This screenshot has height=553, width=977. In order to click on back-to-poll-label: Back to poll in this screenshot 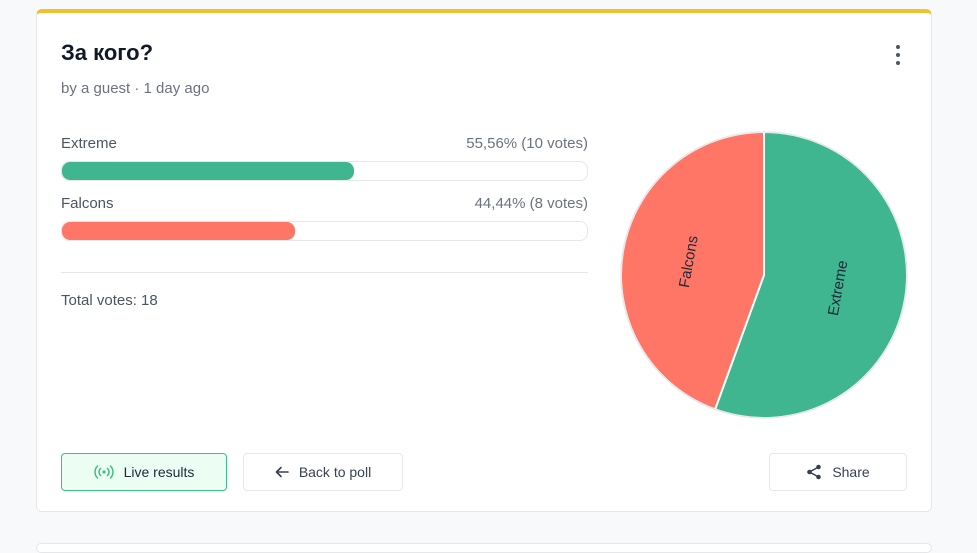, I will do `click(335, 472)`.